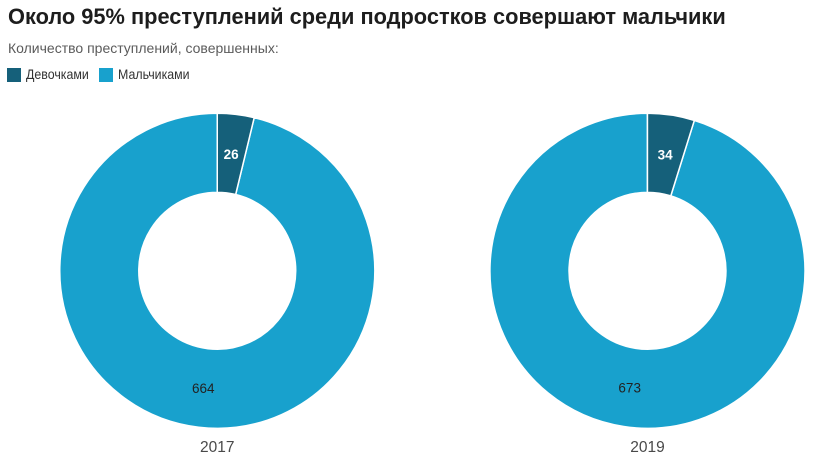 Image resolution: width=814 pixels, height=458 pixels. What do you see at coordinates (232, 154) in the screenshot?
I see `svg-text: 26` at bounding box center [232, 154].